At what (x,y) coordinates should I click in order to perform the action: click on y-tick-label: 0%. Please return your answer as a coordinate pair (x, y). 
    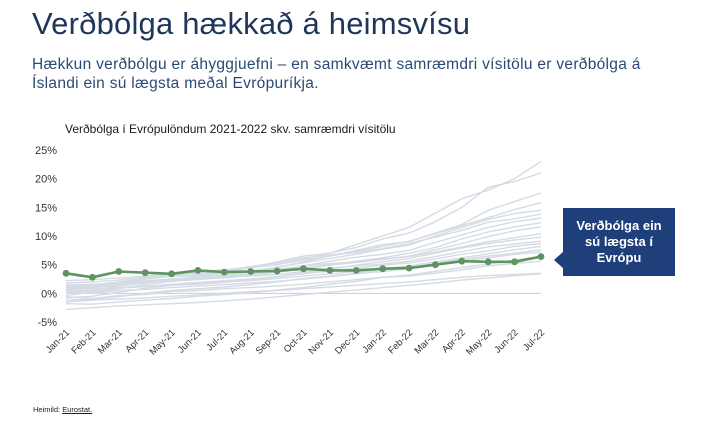
    Looking at the image, I should click on (49, 294).